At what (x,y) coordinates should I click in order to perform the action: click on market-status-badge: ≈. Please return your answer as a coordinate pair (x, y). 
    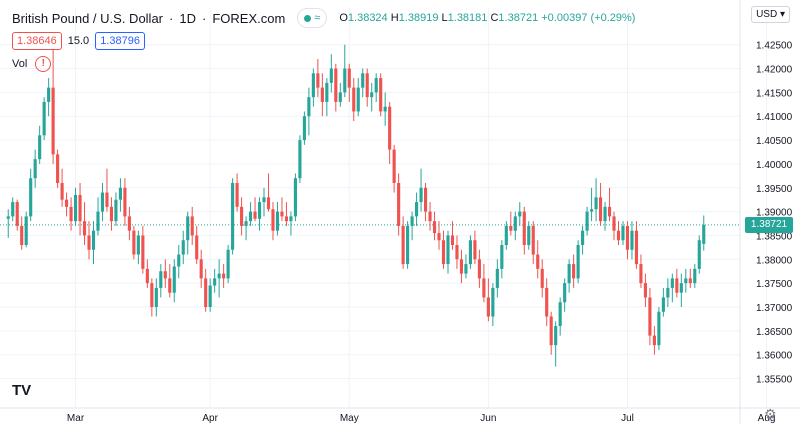
    Looking at the image, I should click on (312, 18).